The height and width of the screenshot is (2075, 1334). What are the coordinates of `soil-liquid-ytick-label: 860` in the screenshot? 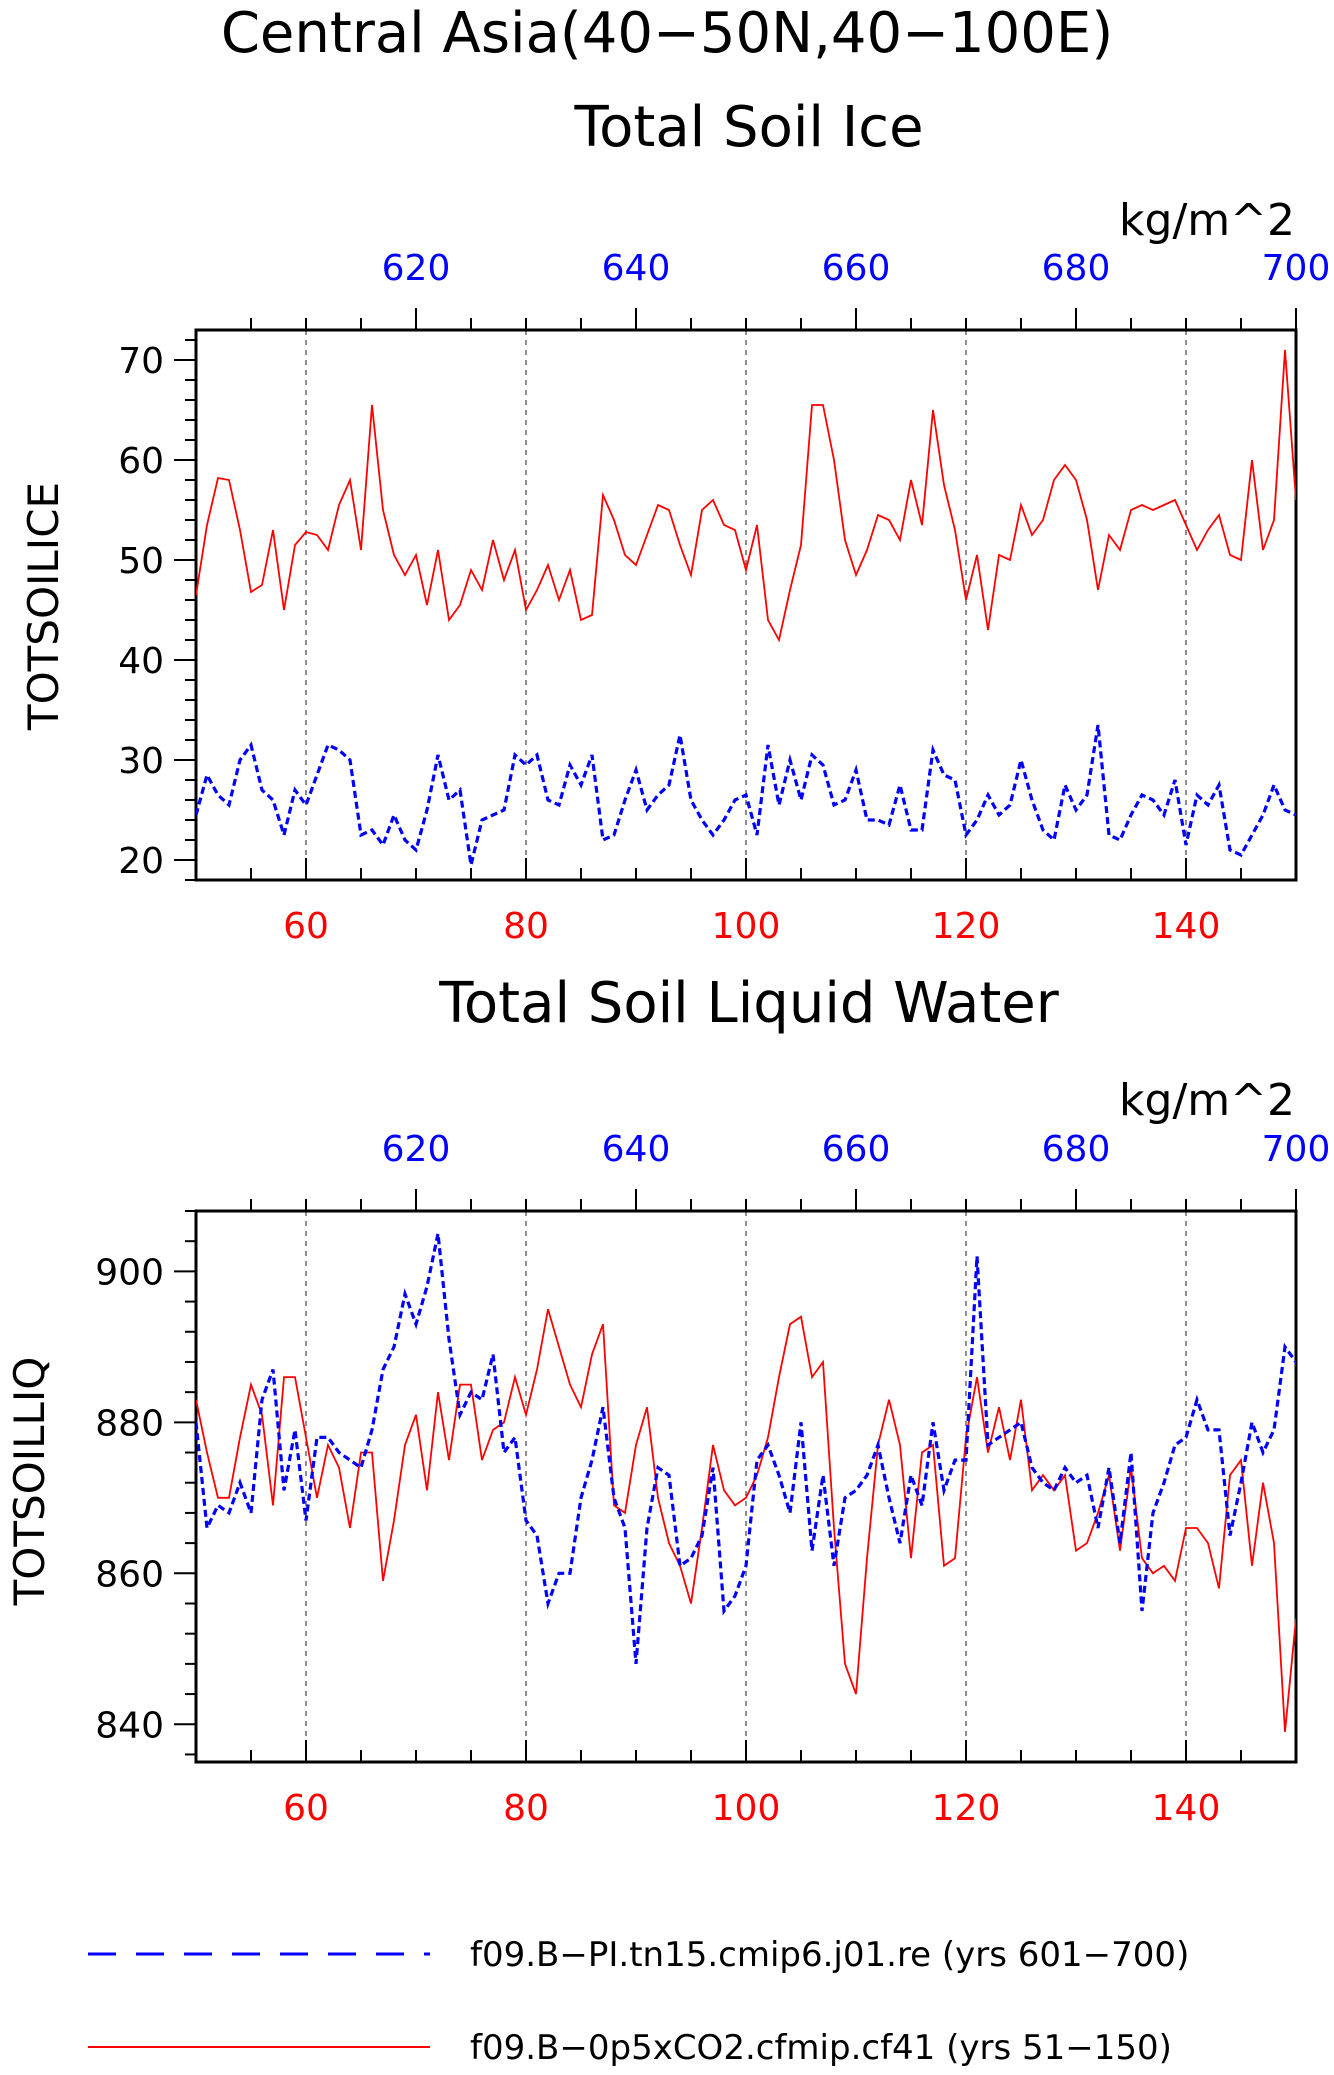 It's located at (129, 1574).